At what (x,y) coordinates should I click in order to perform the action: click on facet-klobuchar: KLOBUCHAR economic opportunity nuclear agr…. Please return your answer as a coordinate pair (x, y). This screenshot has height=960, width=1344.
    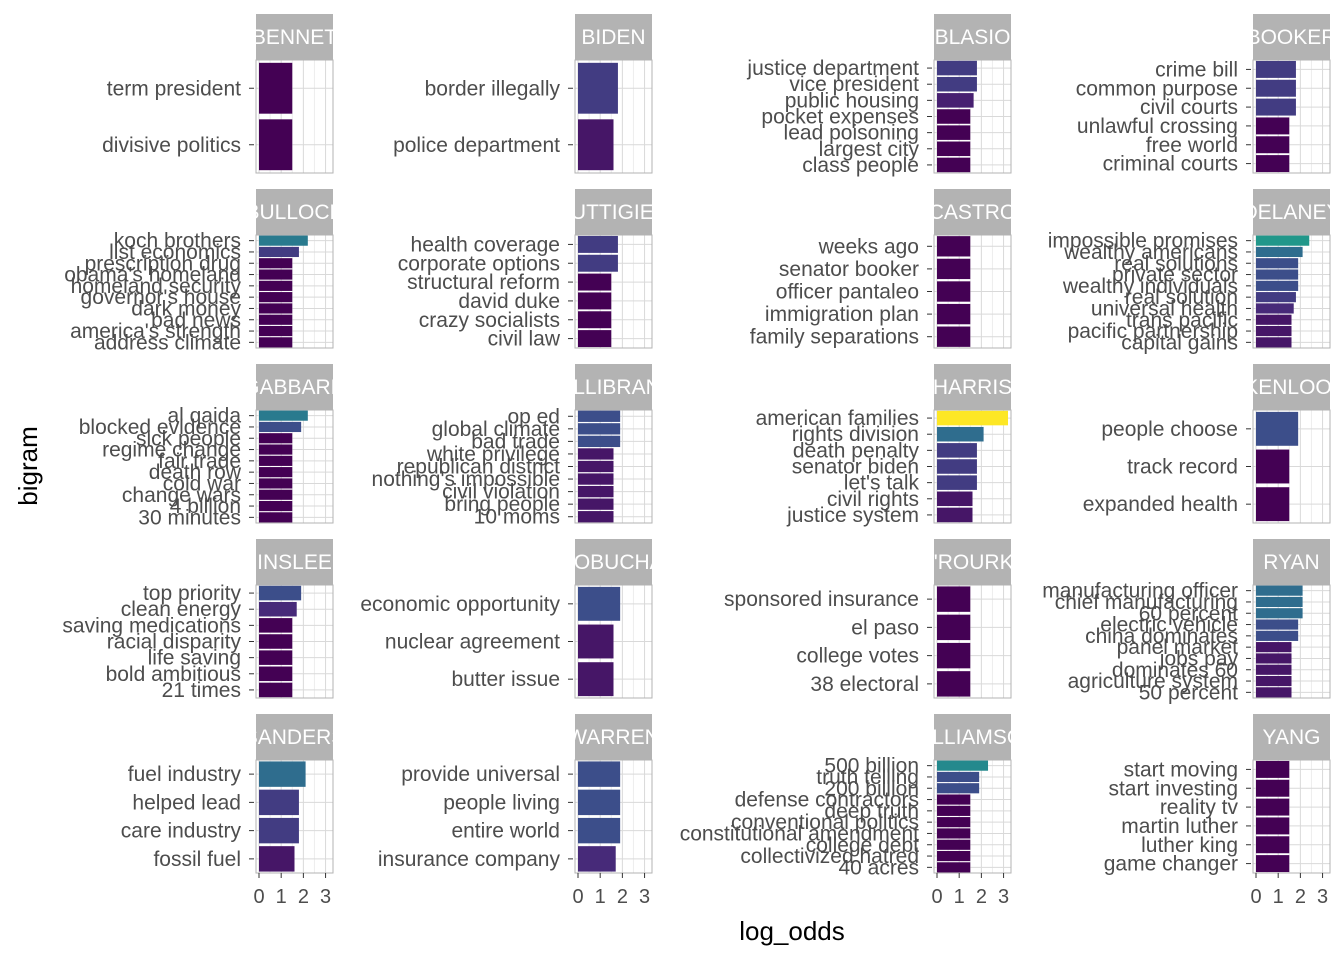
    Looking at the image, I should click on (519, 619).